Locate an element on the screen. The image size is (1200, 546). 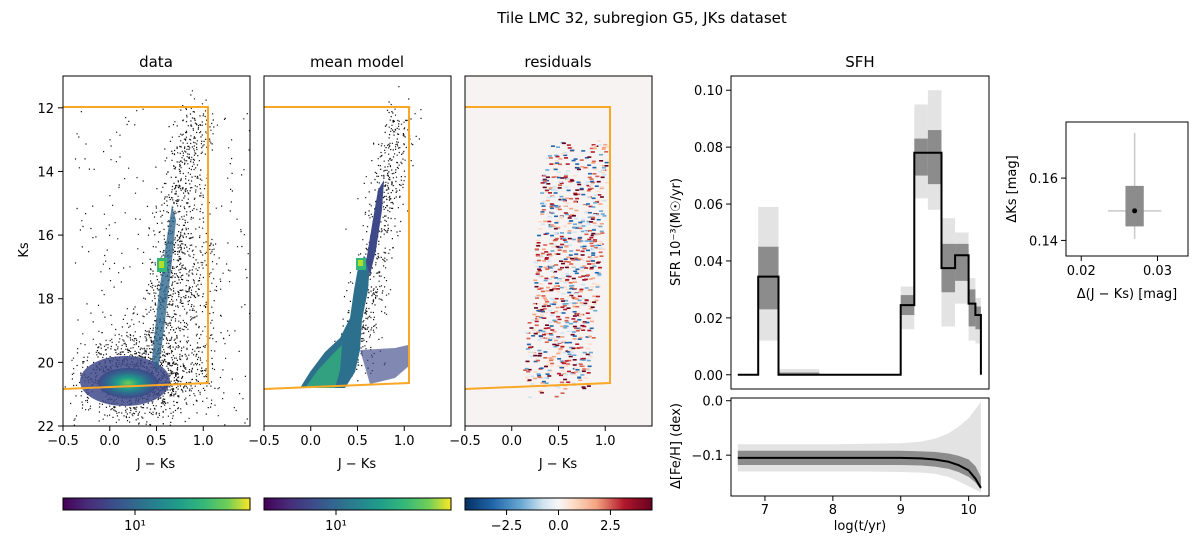
y-tick-label: −0.1 is located at coordinates (707, 456).